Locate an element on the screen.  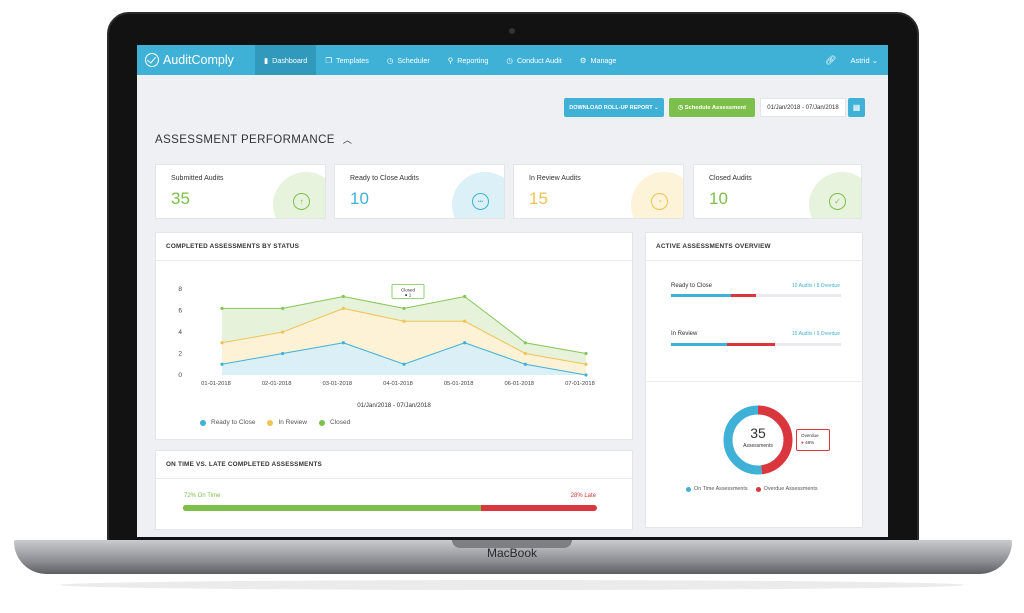
section-title-text: ASSESSMENT PERFORMANCE is located at coordinates (245, 139).